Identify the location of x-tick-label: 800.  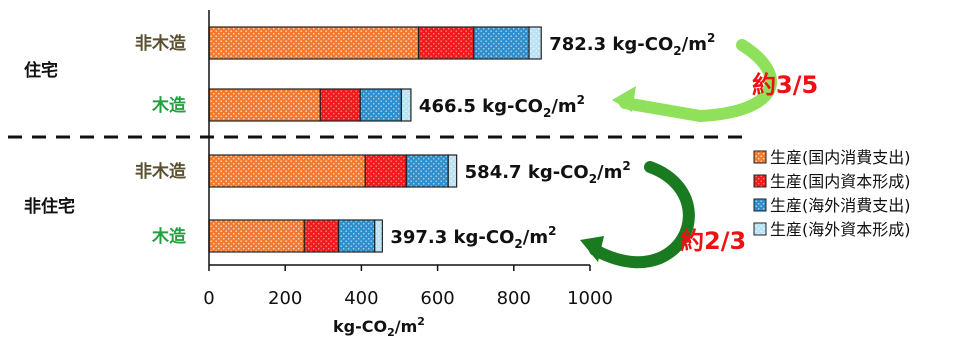
(514, 298).